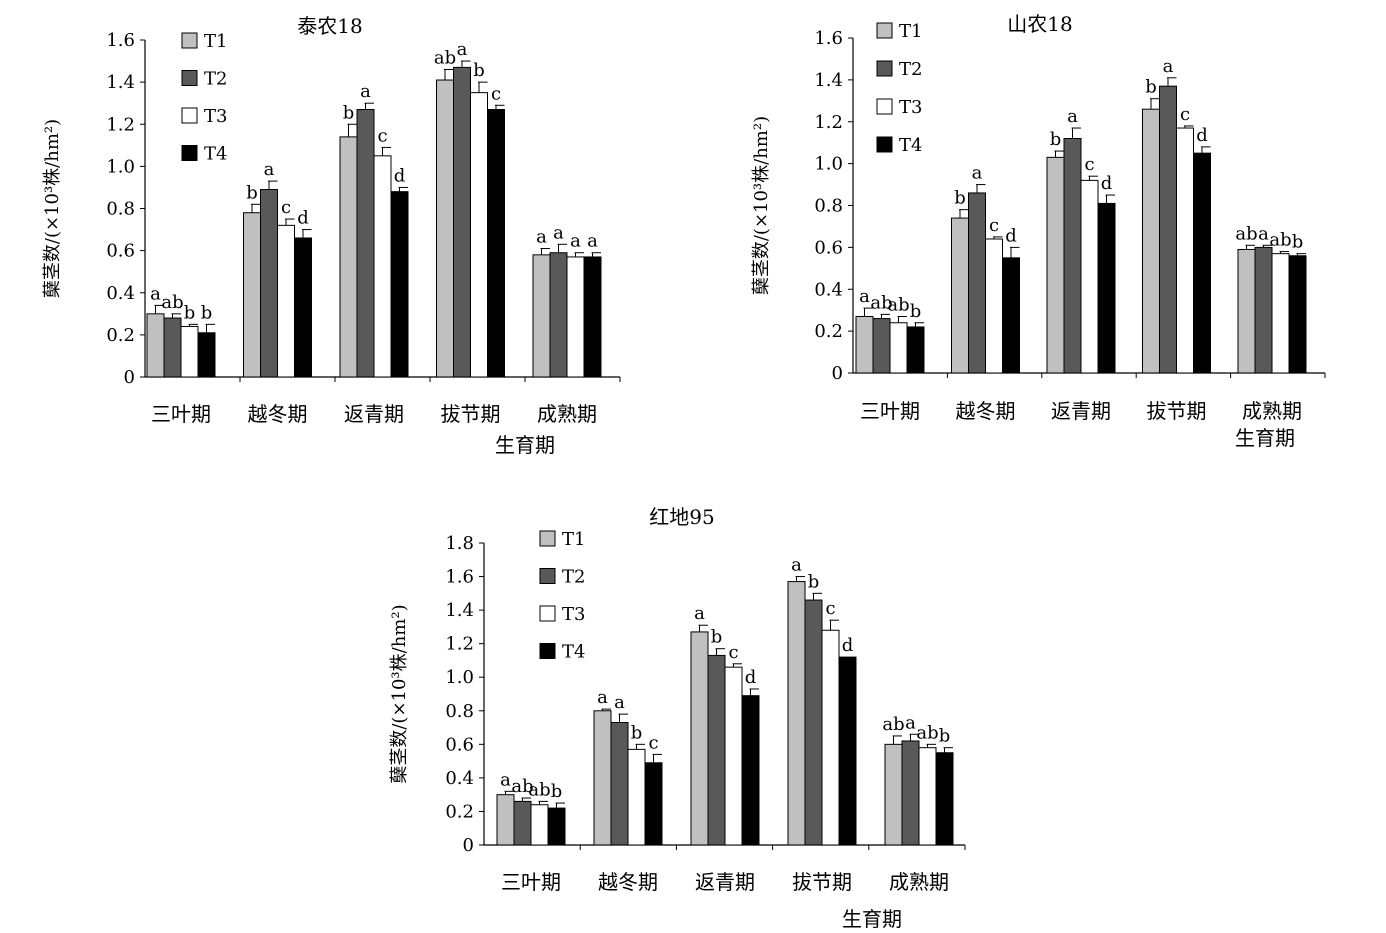 The height and width of the screenshot is (933, 1386). What do you see at coordinates (884, 68) in the screenshot?
I see `legend-swatch-t2` at bounding box center [884, 68].